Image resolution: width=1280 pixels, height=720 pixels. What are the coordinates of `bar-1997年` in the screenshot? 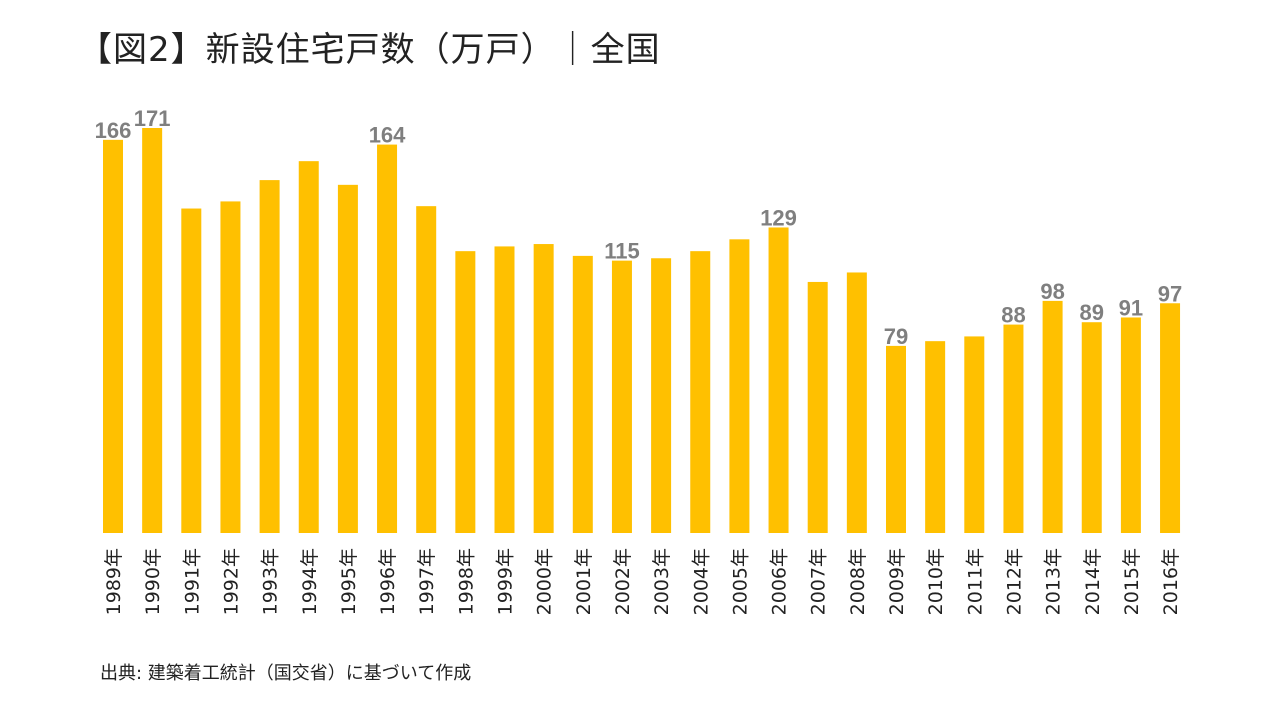 It's located at (426, 369).